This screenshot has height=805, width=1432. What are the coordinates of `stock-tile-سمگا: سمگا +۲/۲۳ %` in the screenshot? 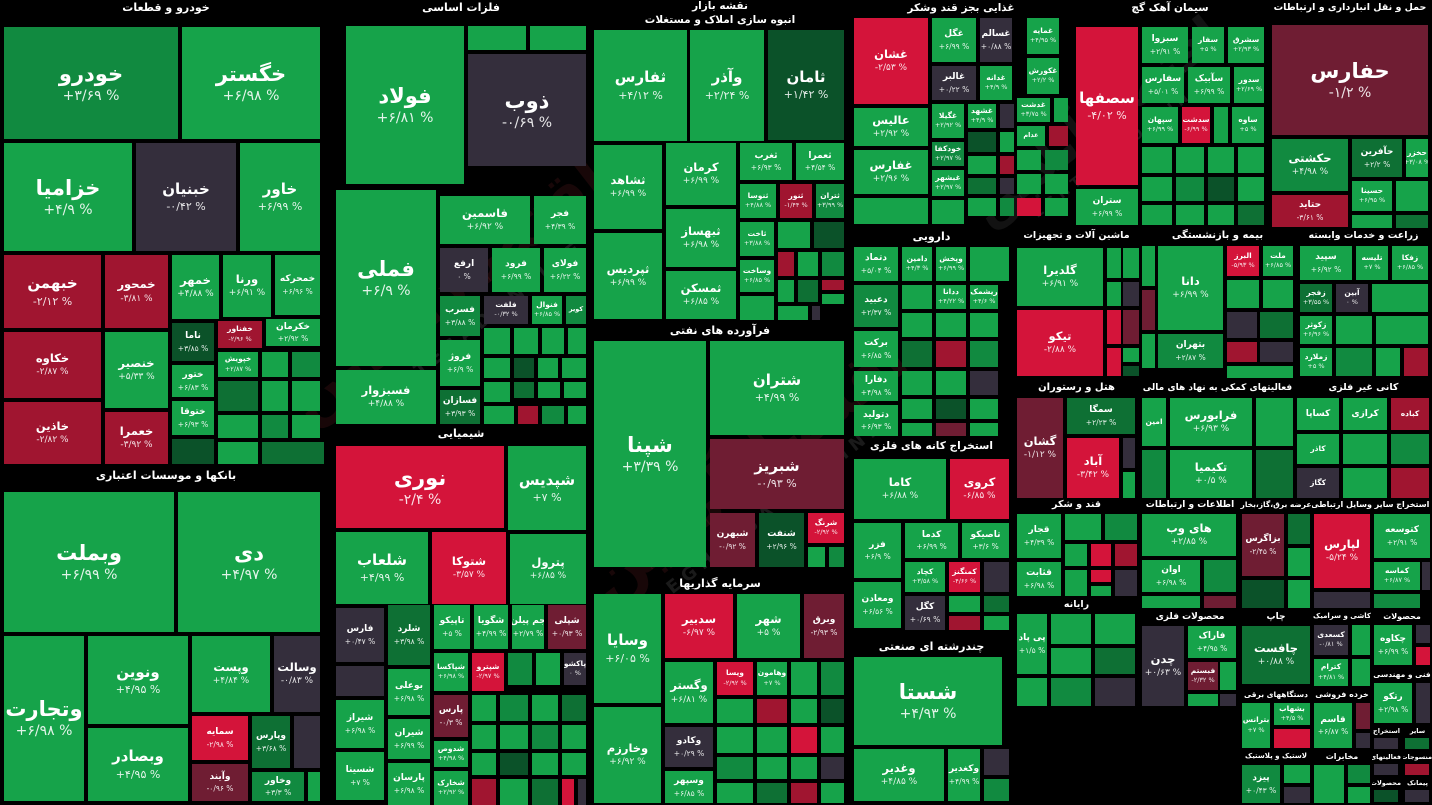 It's located at (1101, 416).